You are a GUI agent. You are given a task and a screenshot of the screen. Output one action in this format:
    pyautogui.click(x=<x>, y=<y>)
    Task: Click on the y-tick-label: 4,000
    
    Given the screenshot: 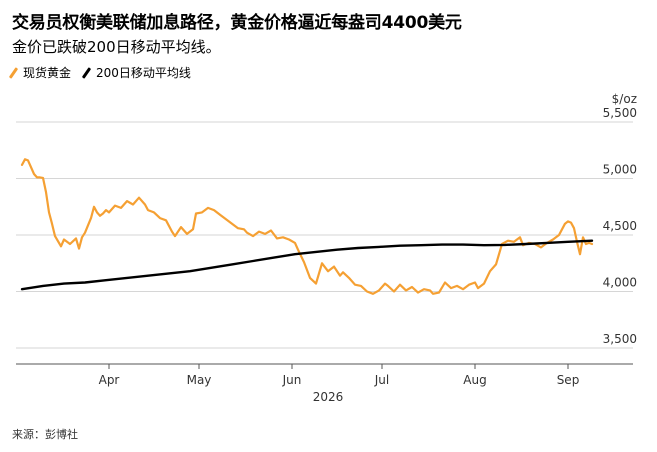 What is the action you would take?
    pyautogui.click(x=620, y=283)
    